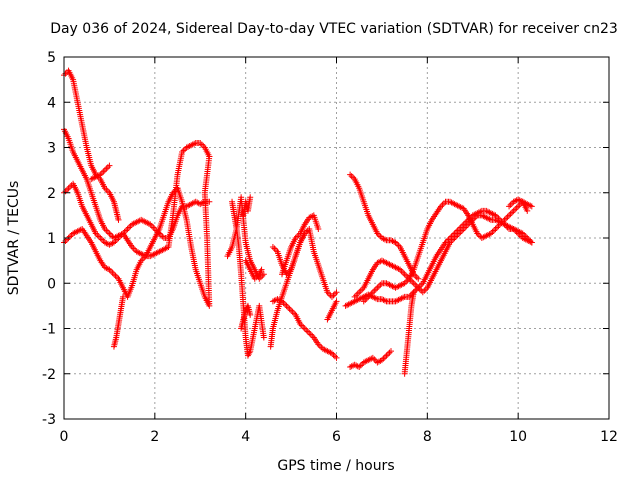 This screenshot has height=480, width=640. I want to click on x-tick-label: 0, so click(64, 437).